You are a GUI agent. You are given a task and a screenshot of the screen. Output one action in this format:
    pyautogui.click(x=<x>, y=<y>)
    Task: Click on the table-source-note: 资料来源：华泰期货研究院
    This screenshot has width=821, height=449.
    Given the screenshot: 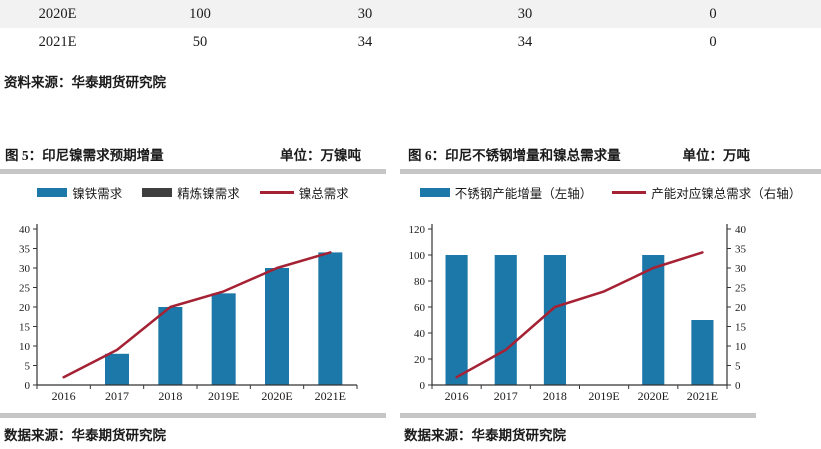 What is the action you would take?
    pyautogui.click(x=85, y=82)
    